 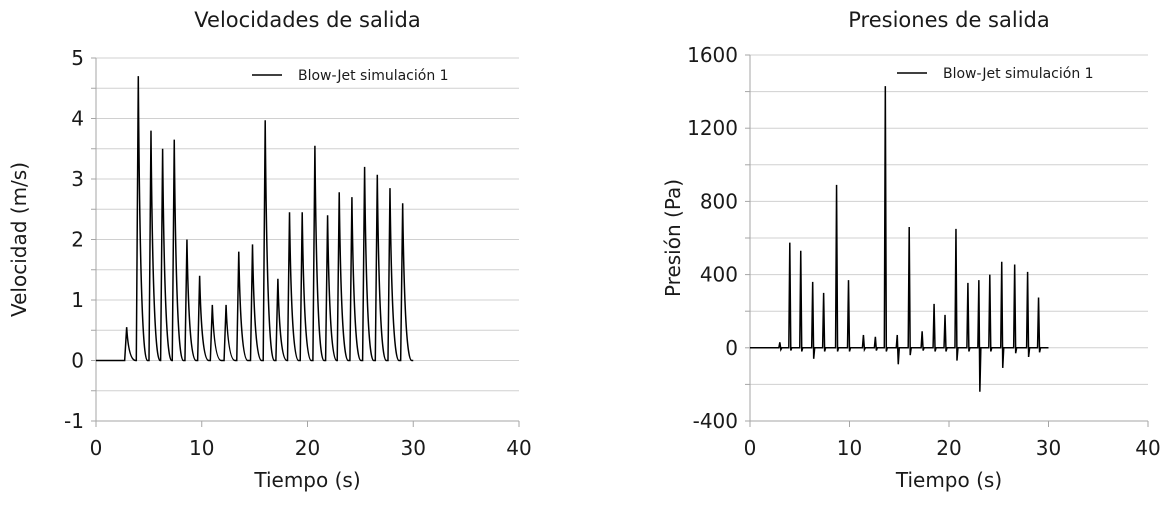 I want to click on y-tick-label: 2, so click(x=77, y=240).